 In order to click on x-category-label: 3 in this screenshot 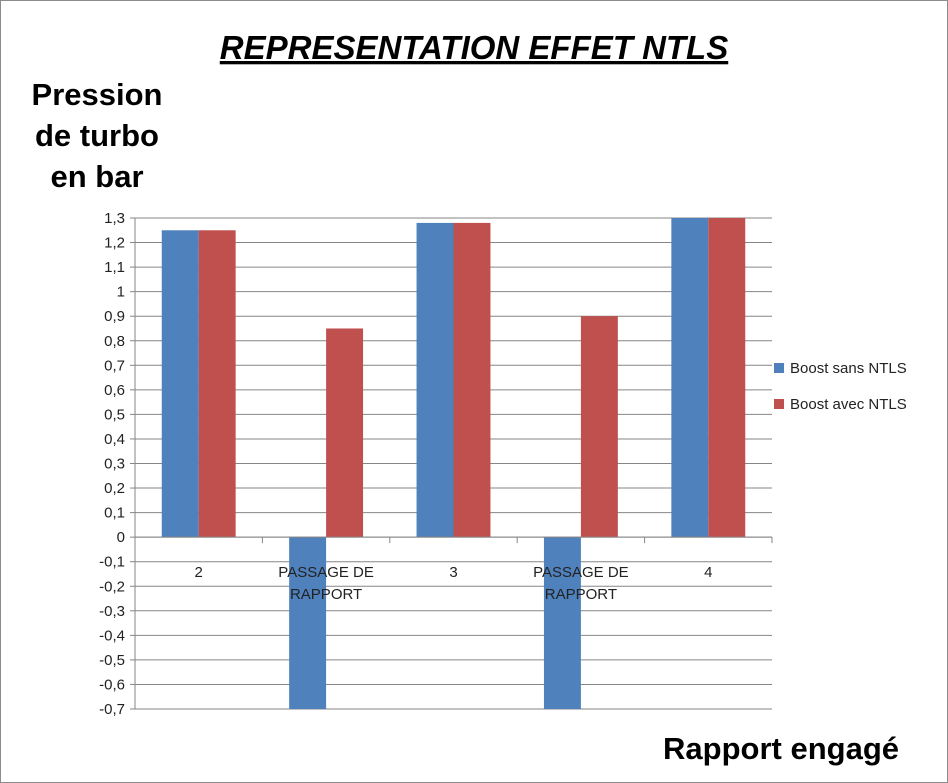, I will do `click(453, 572)`.